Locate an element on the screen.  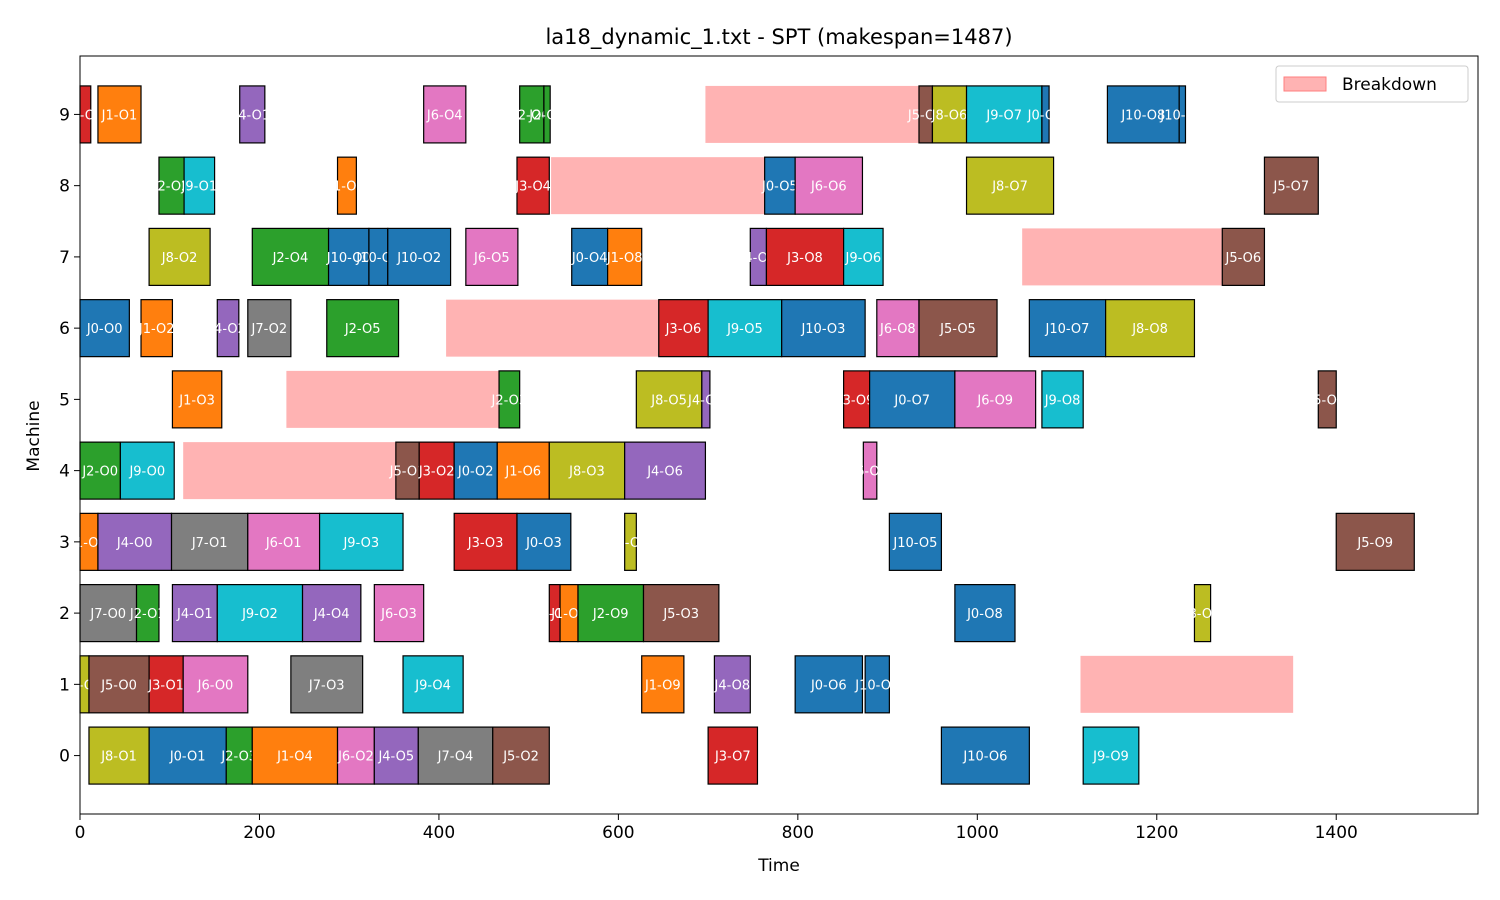
operation-bar: J6-O1 is located at coordinates (284, 541).